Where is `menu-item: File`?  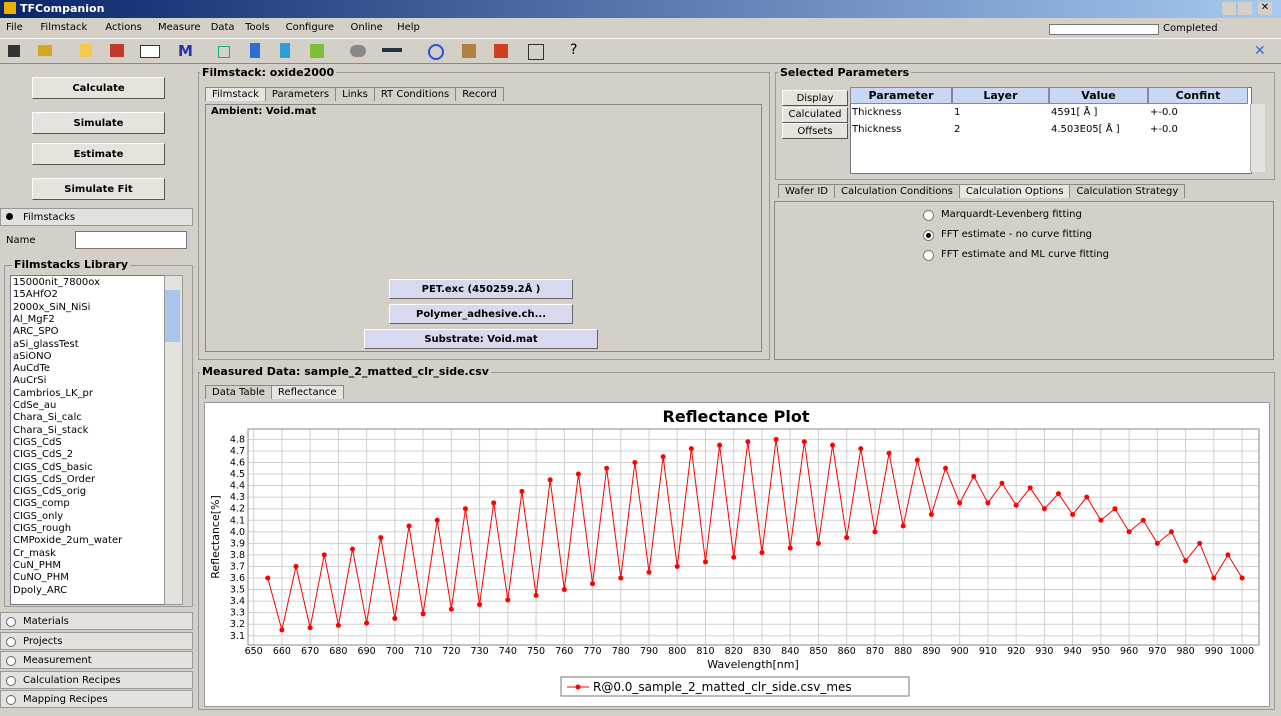 menu-item: File is located at coordinates (14, 27).